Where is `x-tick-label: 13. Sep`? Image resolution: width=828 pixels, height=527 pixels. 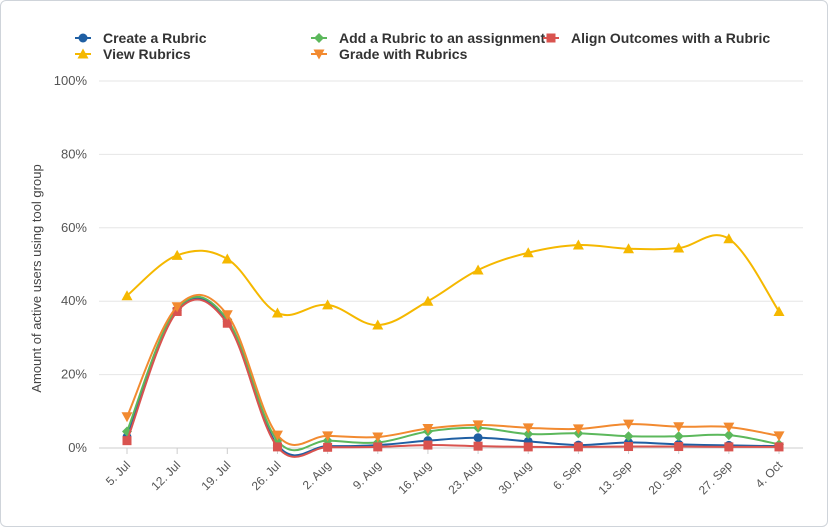 x-tick-label: 13. Sep is located at coordinates (615, 477).